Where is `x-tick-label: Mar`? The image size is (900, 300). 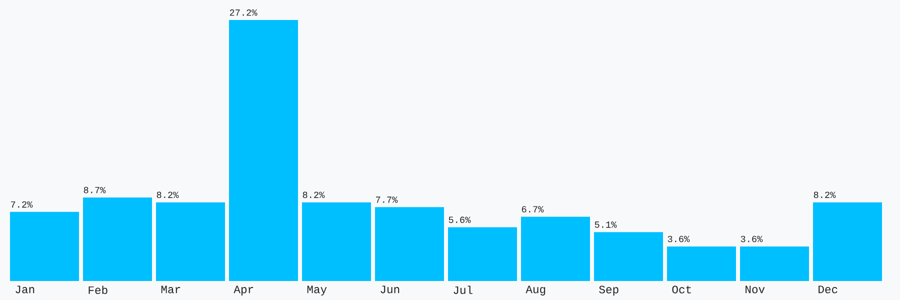
x-tick-label: Mar is located at coordinates (170, 290).